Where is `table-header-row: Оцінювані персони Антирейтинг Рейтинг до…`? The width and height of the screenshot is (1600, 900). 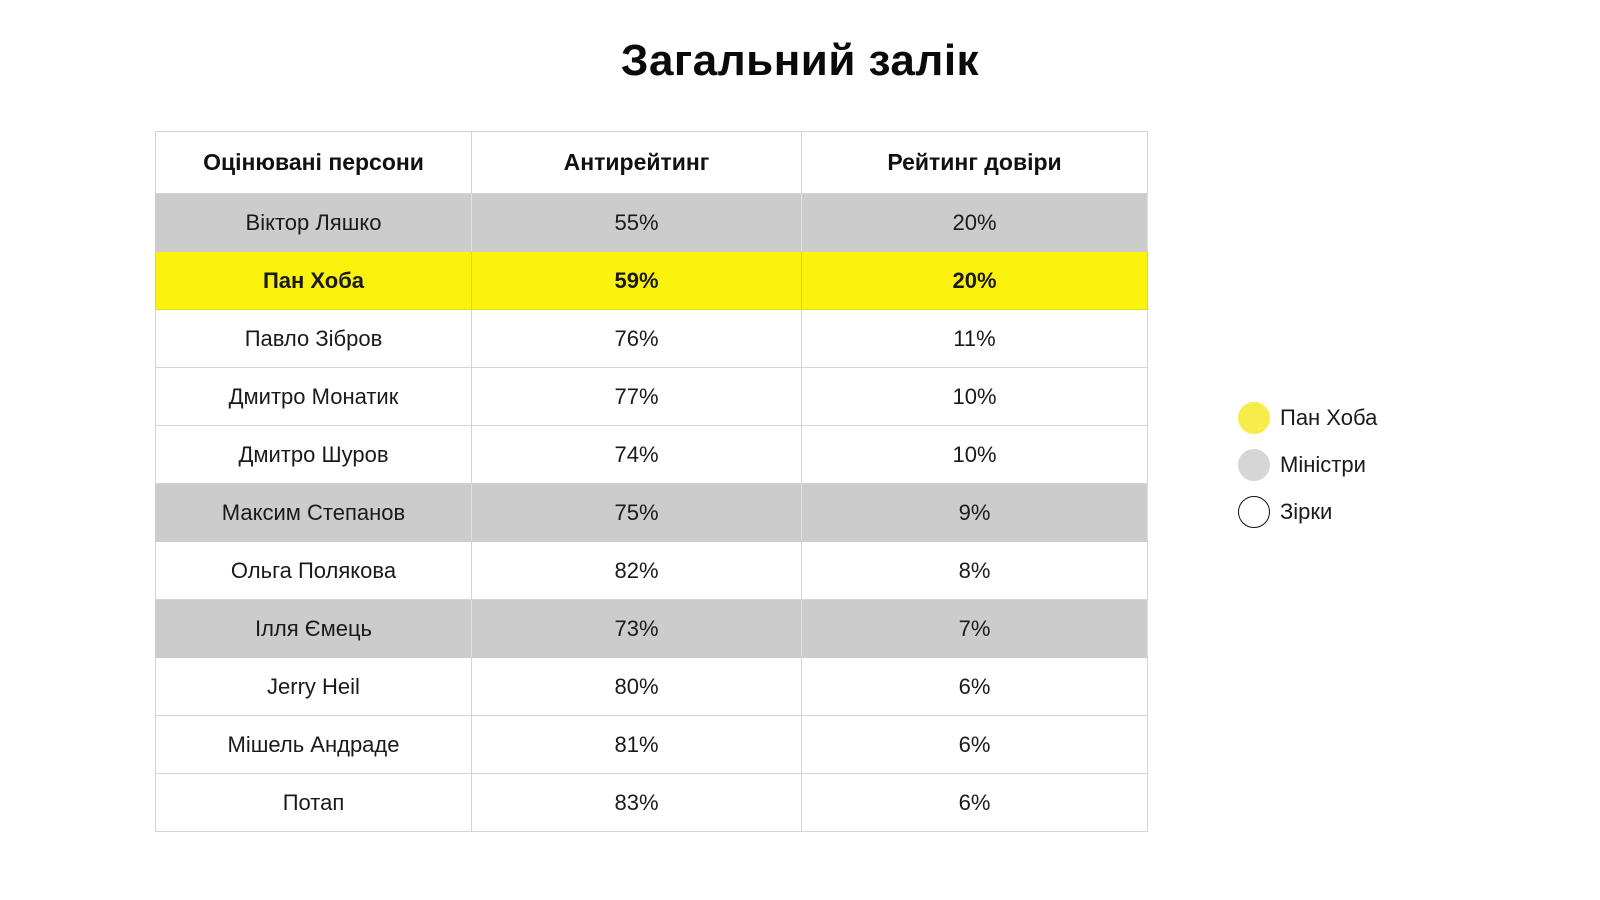
table-header-row: Оцінювані персони Антирейтинг Рейтинг до… is located at coordinates (651, 162).